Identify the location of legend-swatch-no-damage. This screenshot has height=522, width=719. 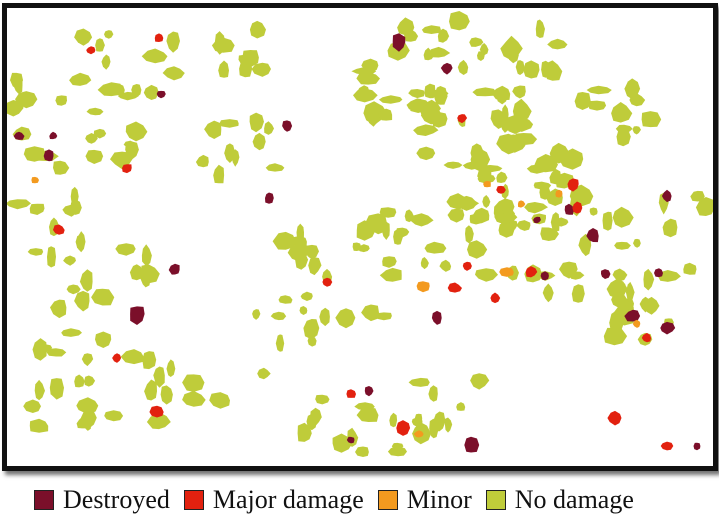
(495, 500).